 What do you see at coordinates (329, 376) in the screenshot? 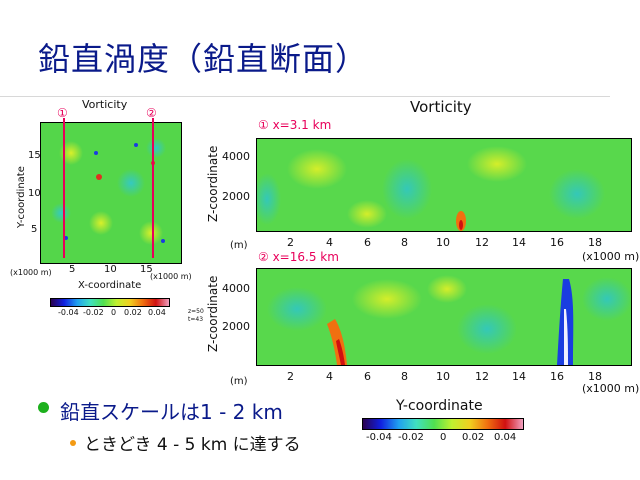
I see `section2-y-tick: 4` at bounding box center [329, 376].